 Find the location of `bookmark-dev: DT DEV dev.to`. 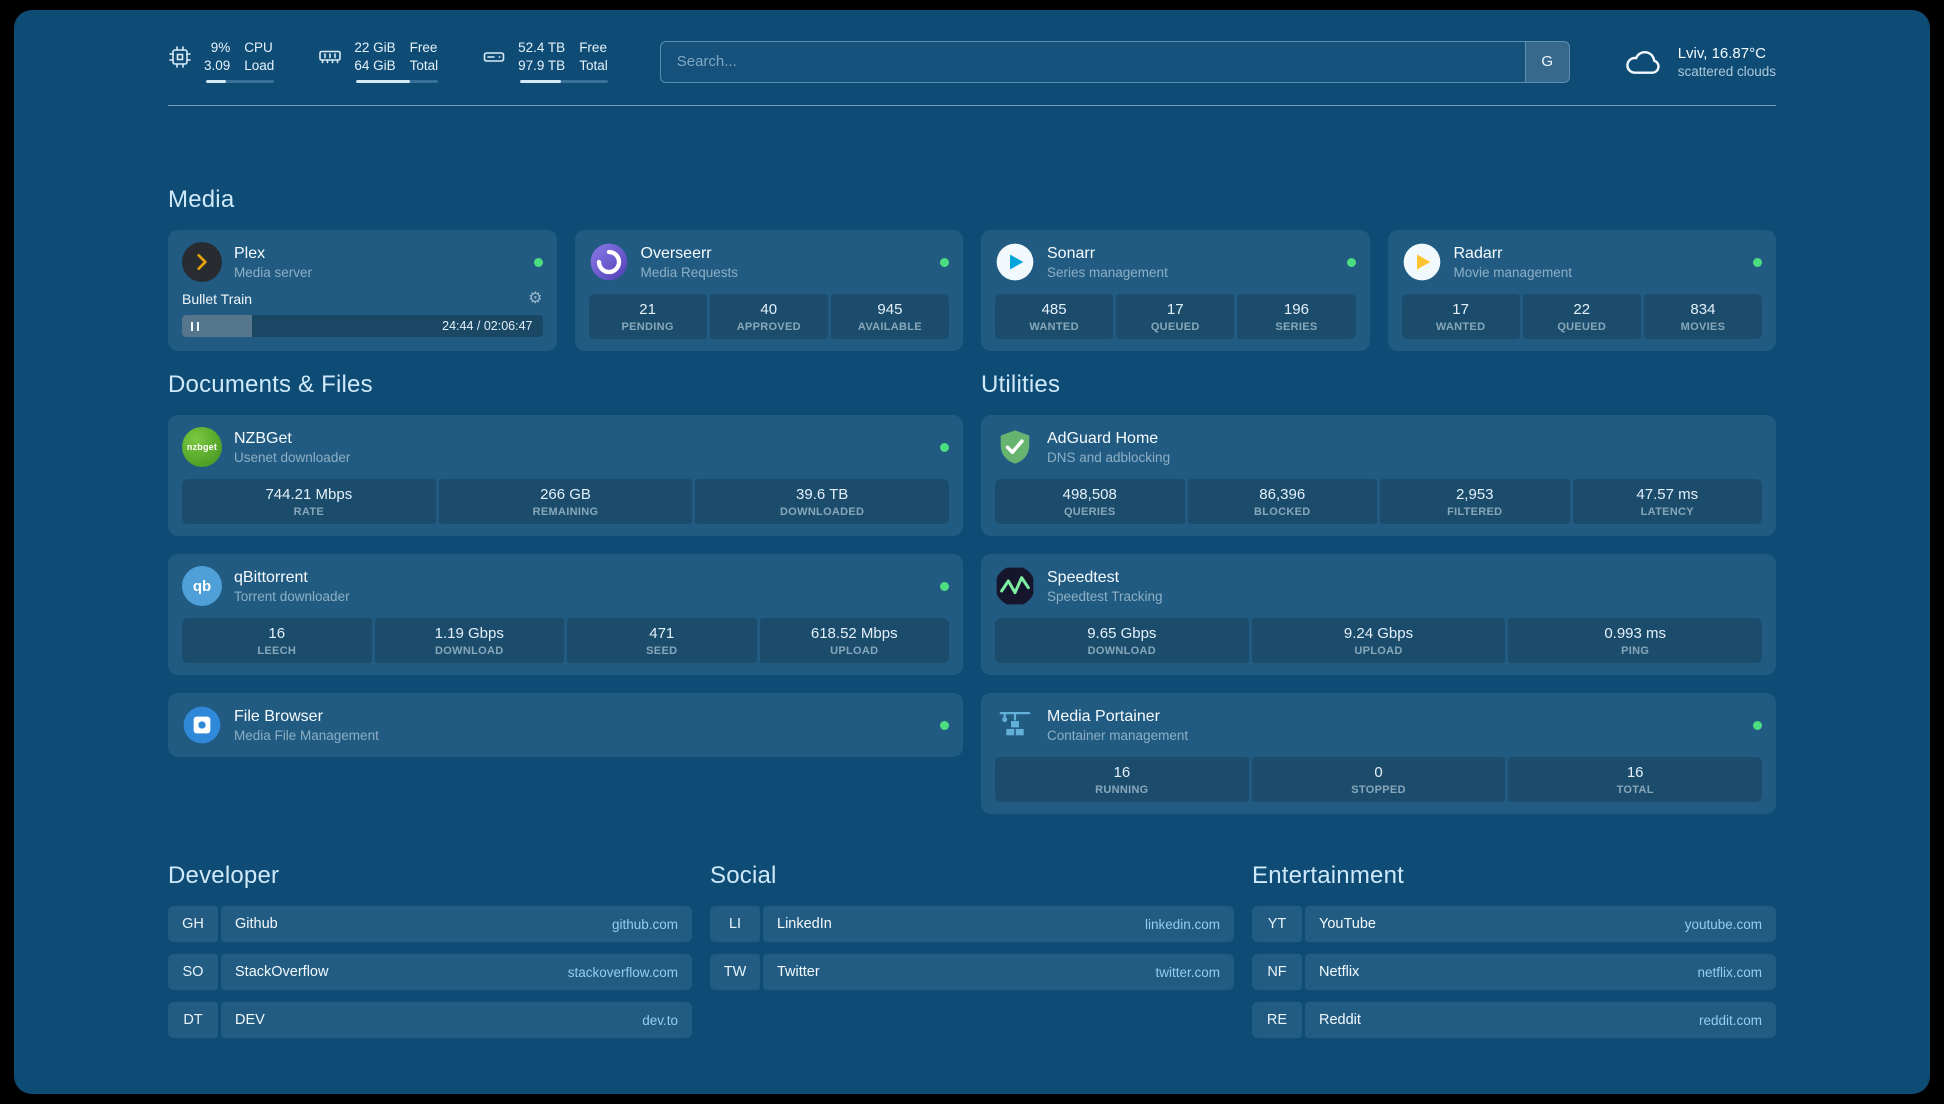

bookmark-dev: DT DEV dev.to is located at coordinates (430, 1020).